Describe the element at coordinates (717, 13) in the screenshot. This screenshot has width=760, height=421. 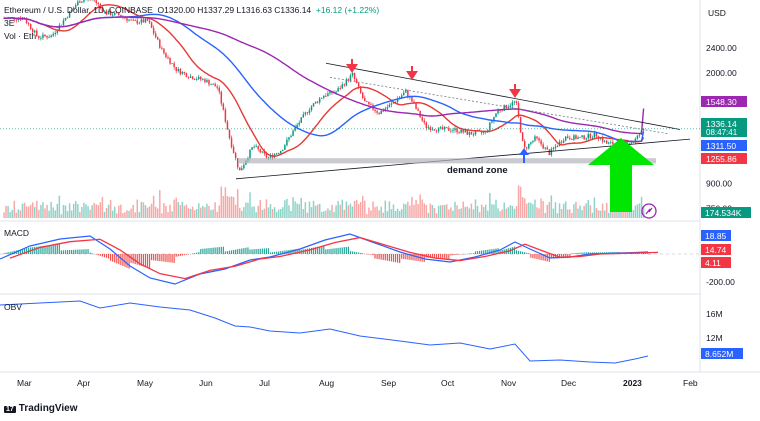
I see `currency-label: USD` at that location.